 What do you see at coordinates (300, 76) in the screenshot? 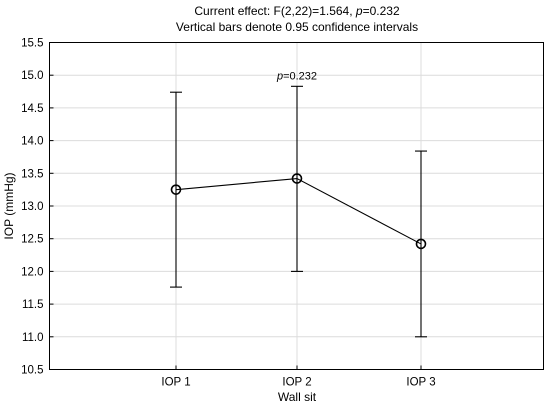
I see `annotation-p-value: =0.232` at bounding box center [300, 76].